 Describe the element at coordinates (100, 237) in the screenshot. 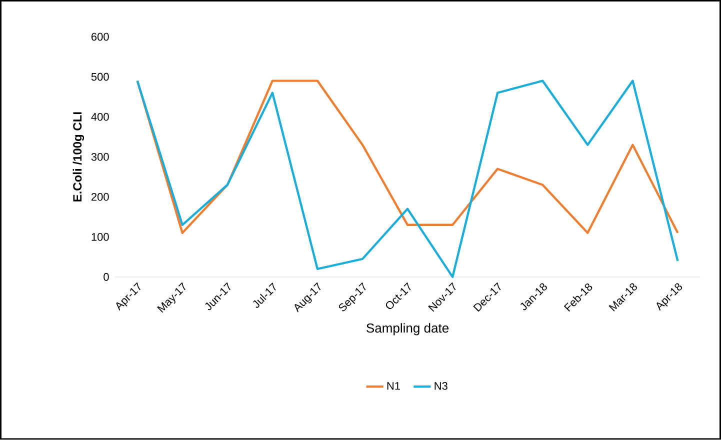

I see `y-tick-label: 100` at that location.